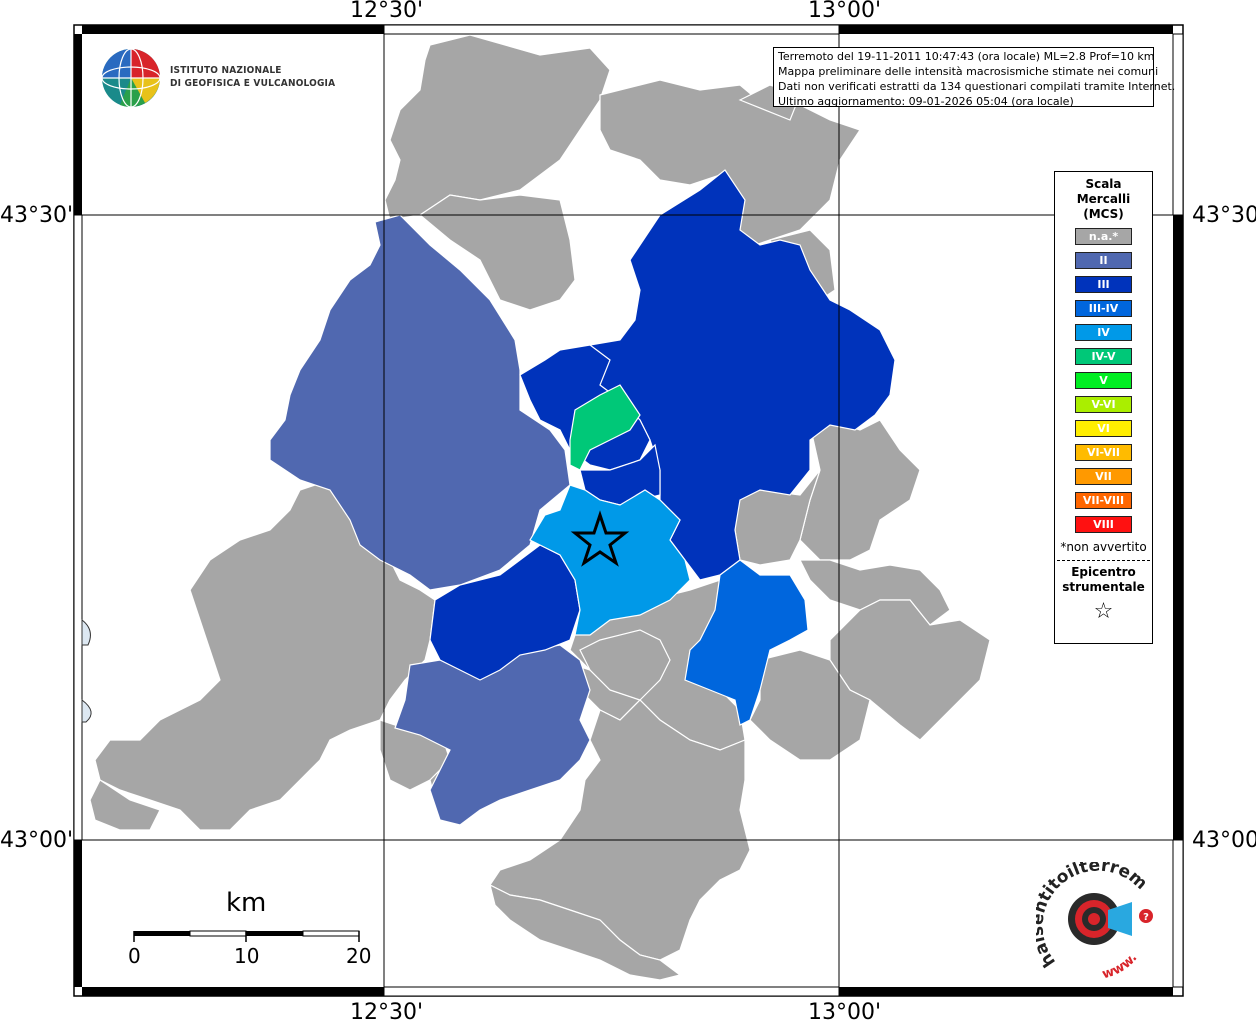  I want to click on legend-item: IV-V, so click(1103, 356).